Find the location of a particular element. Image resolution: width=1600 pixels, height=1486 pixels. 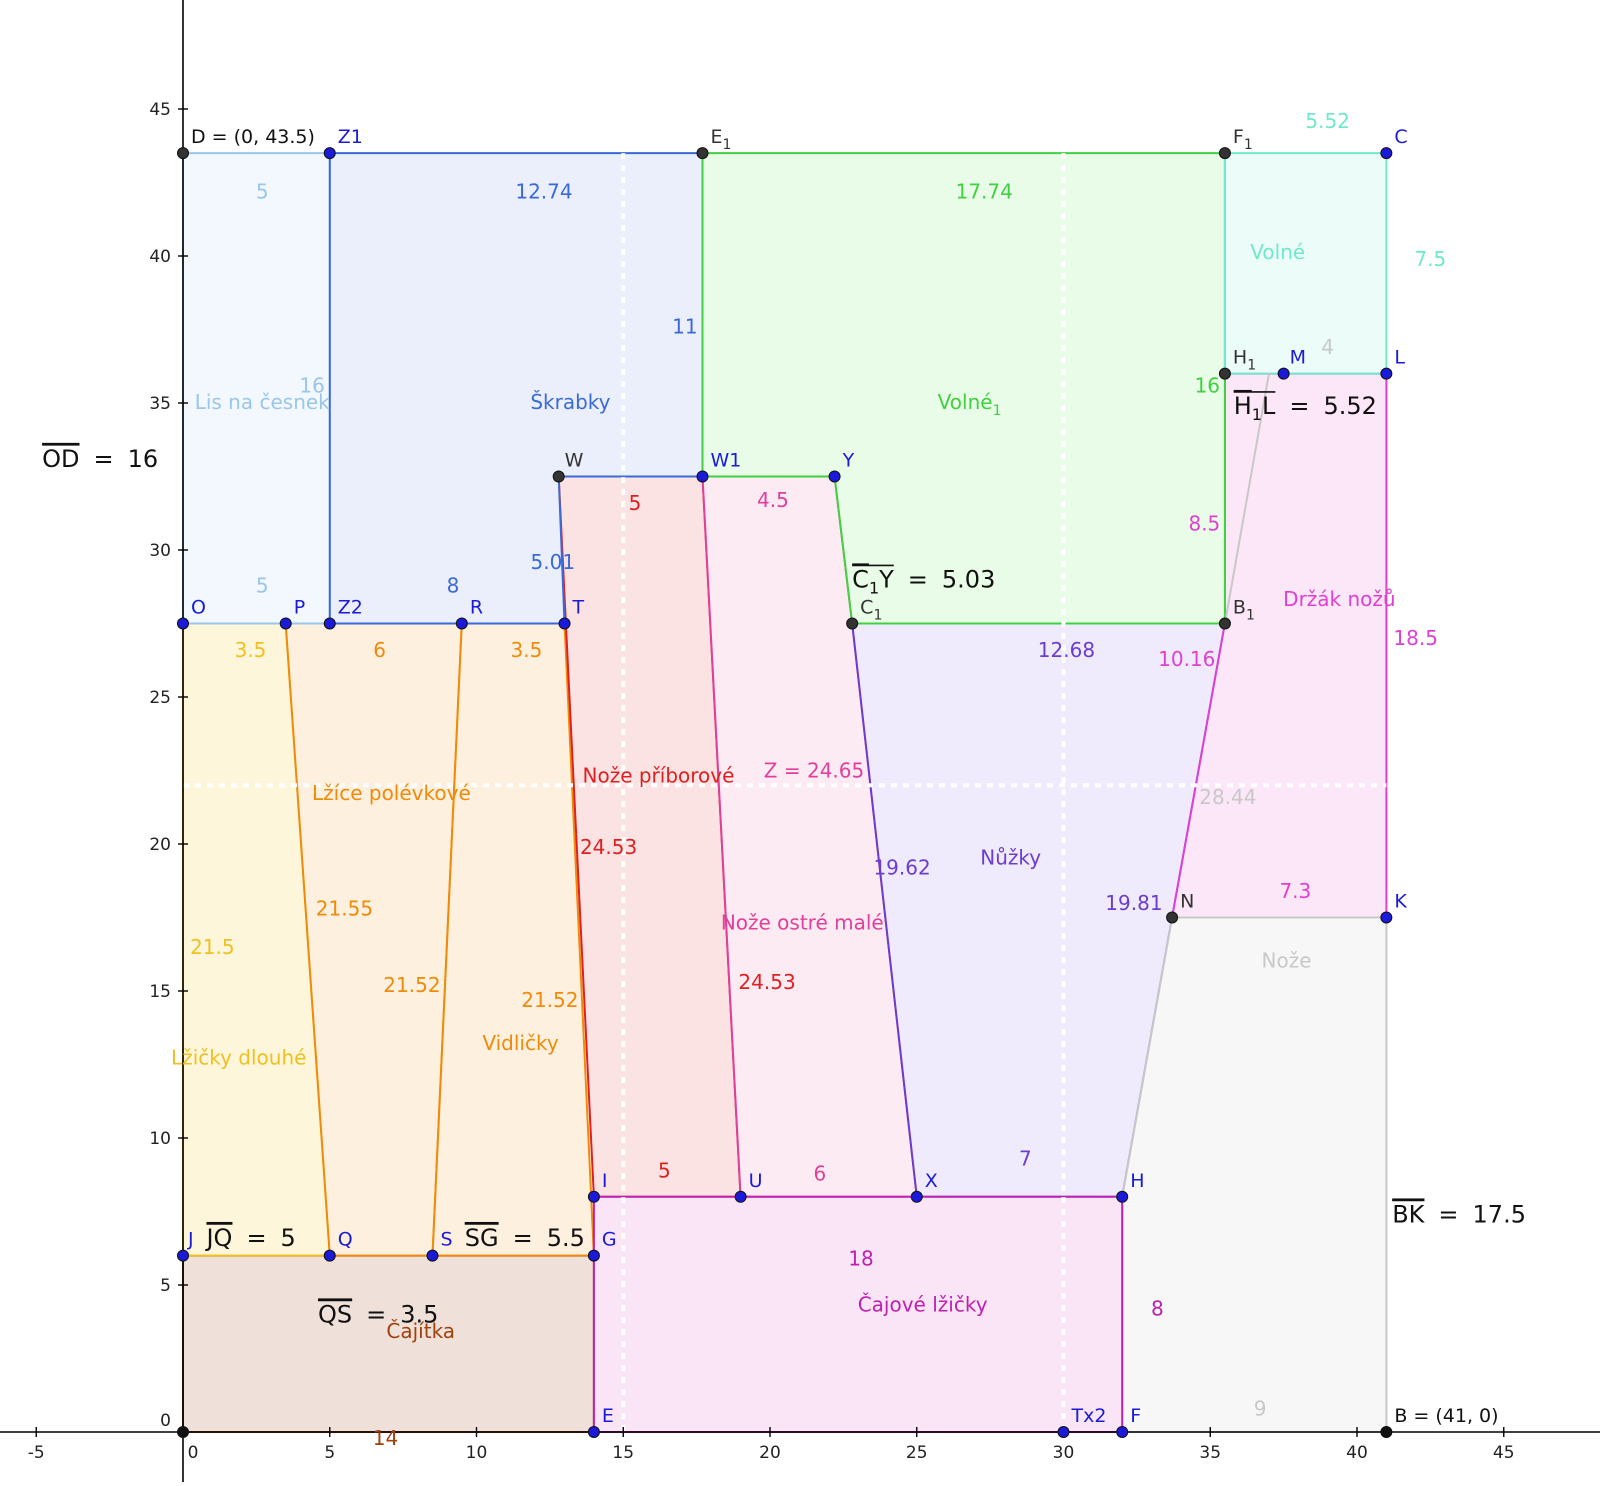

equation-H1L: H1L = 5.52 is located at coordinates (1305, 408).